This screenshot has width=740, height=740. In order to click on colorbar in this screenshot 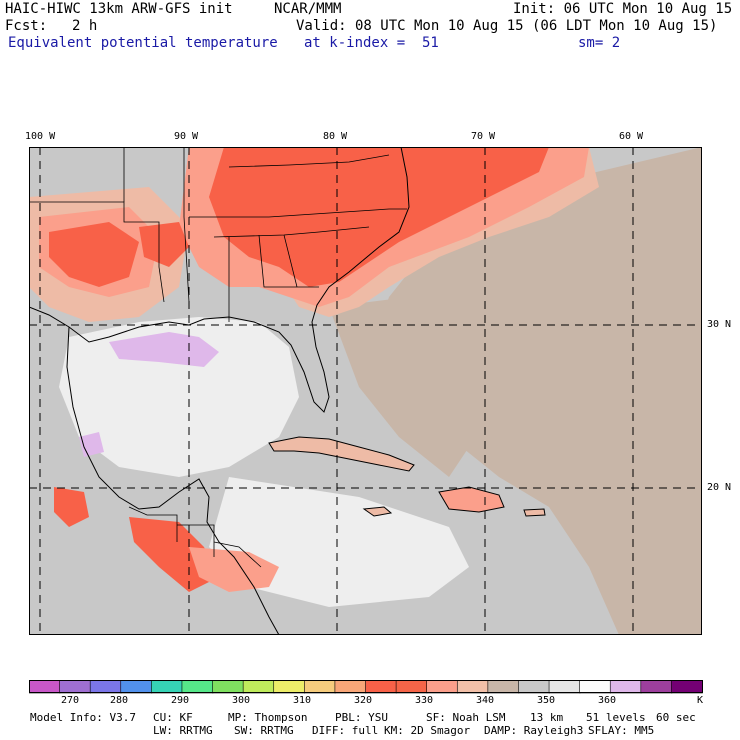, I will do `click(366, 687)`.